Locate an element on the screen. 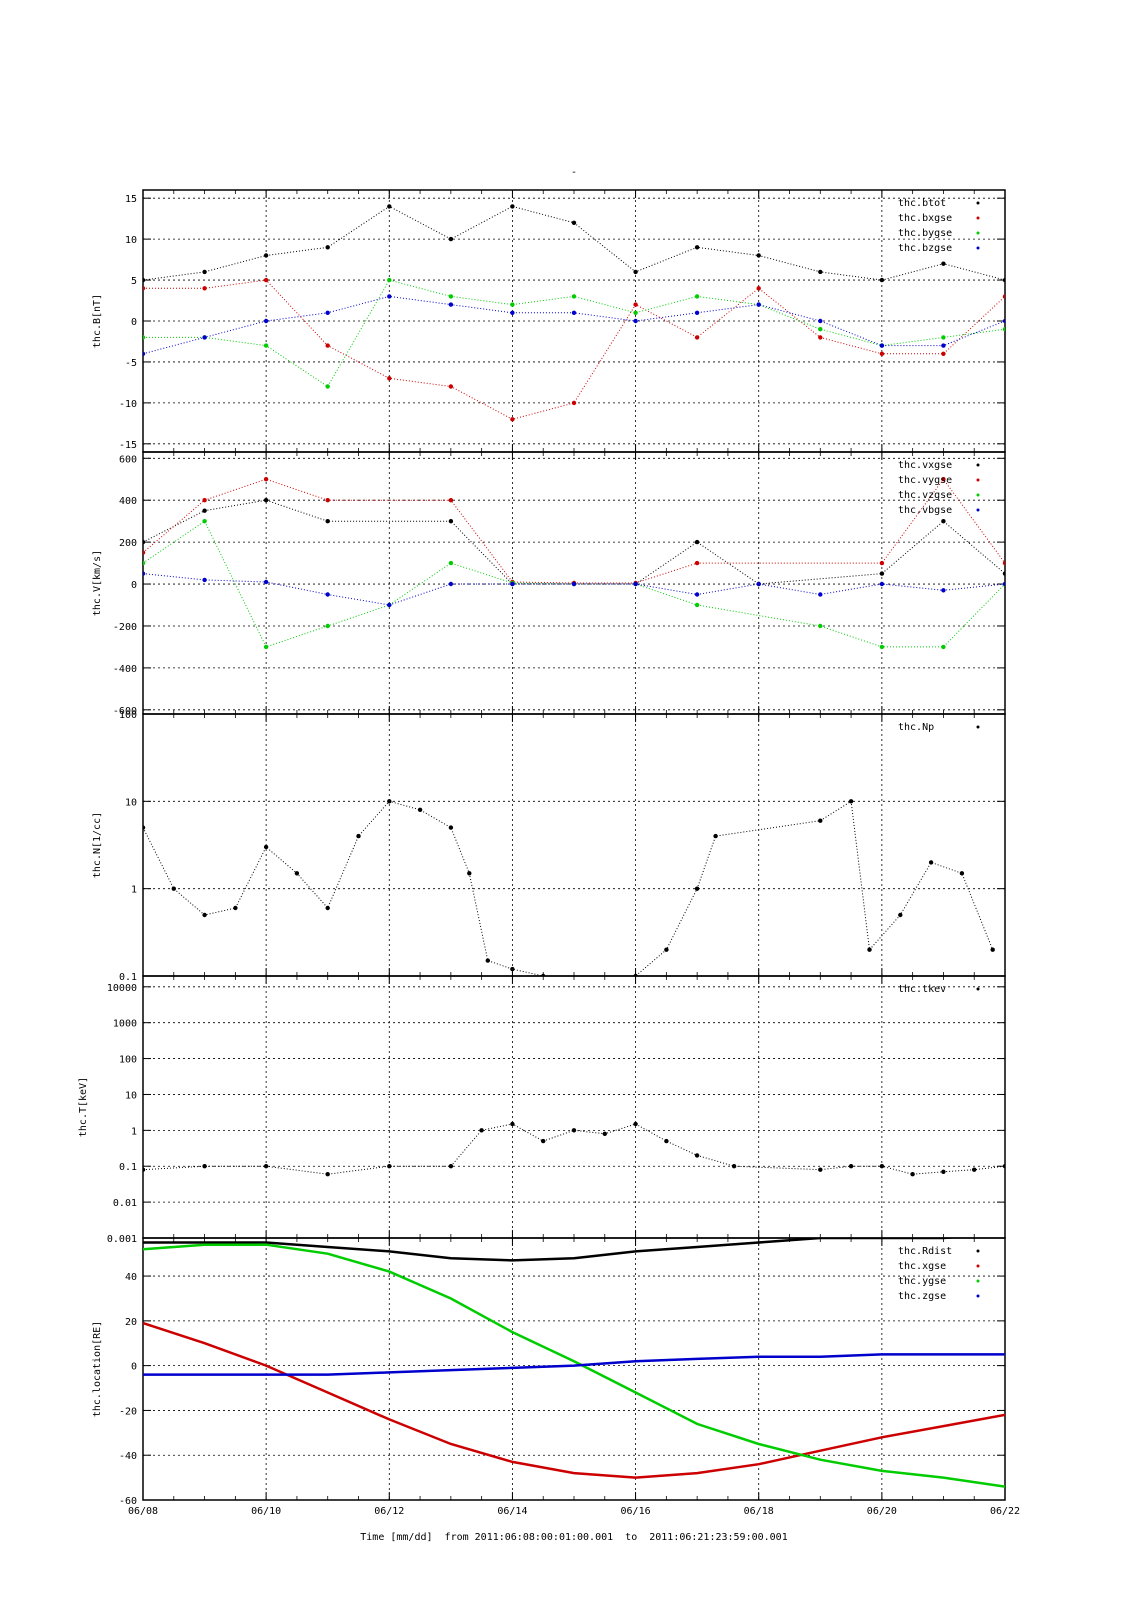 The image size is (1131, 1600). x-tick-label: 06/10 is located at coordinates (266, 1511).